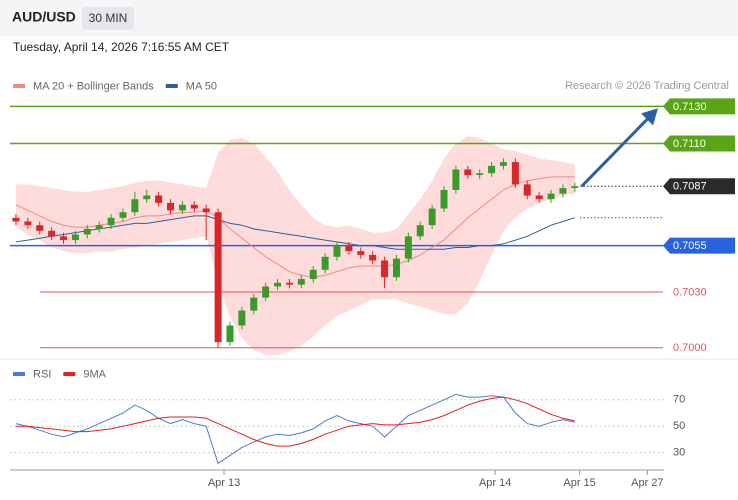 This screenshot has width=738, height=500. I want to click on timeframe: 30 MIN, so click(108, 18).